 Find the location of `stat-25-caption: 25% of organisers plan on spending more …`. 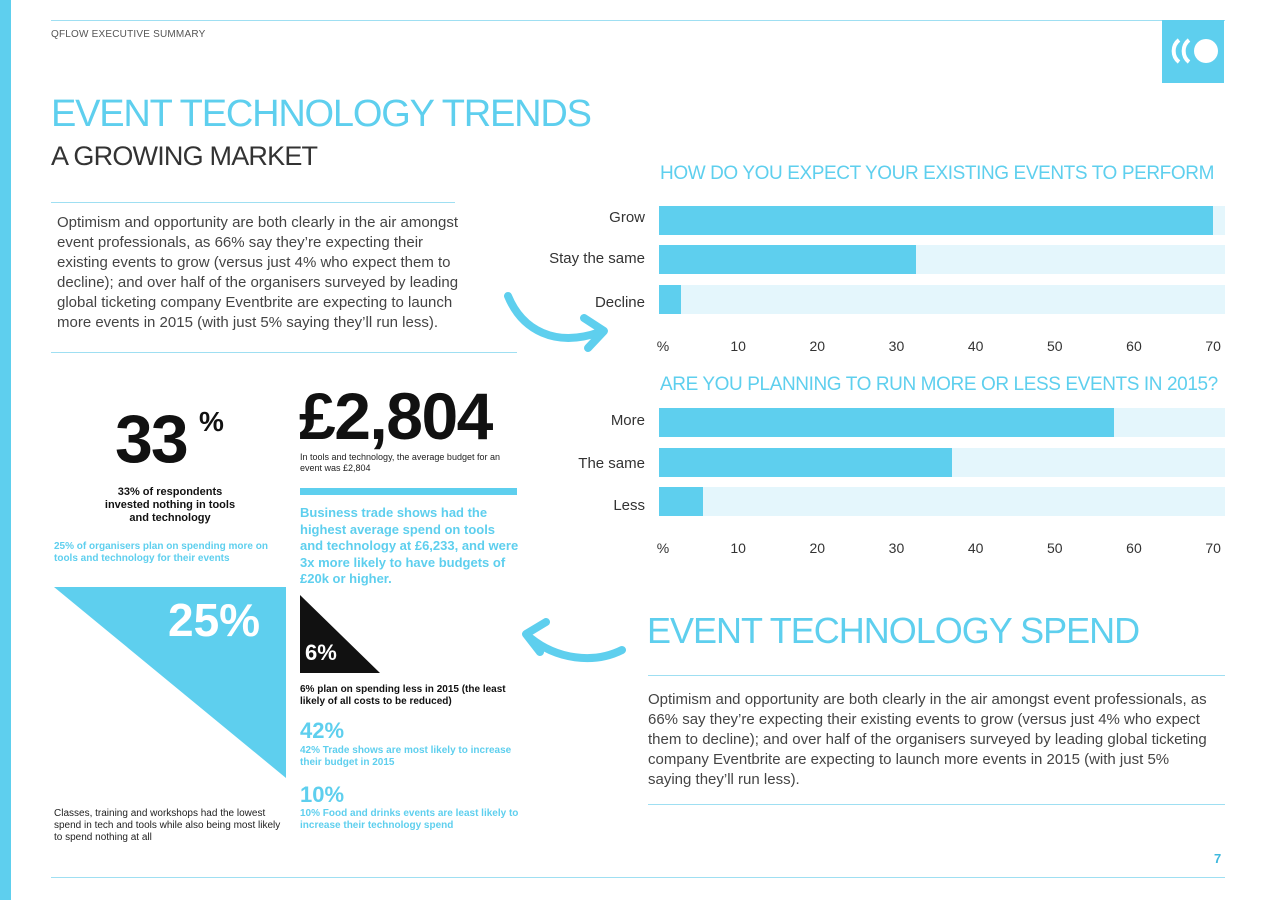

stat-25-caption: 25% of organisers plan on spending more … is located at coordinates (161, 552).